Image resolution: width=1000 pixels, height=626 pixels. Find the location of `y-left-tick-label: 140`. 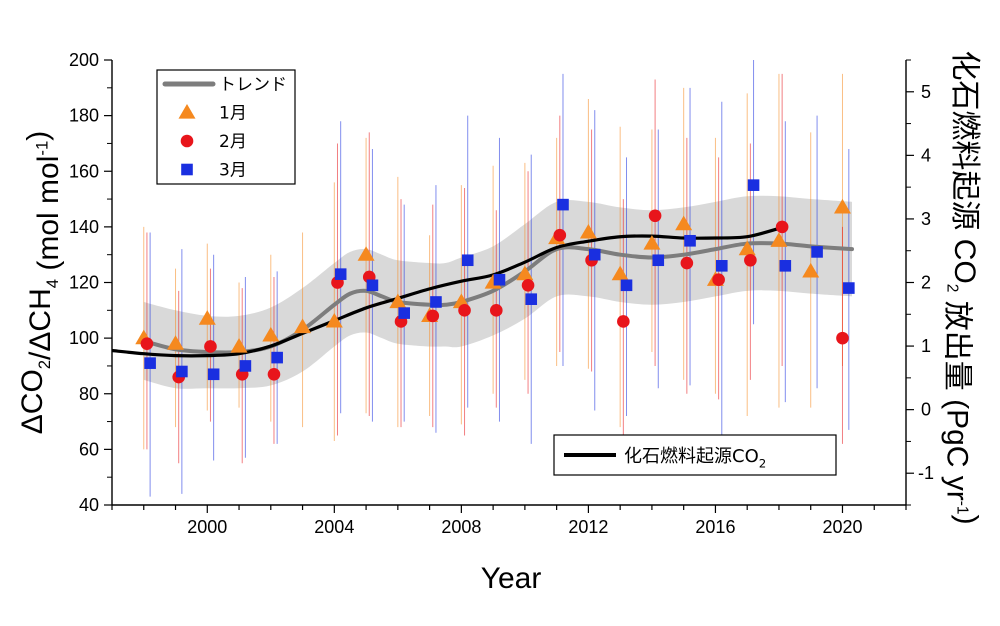

y-left-tick-label: 140 is located at coordinates (84, 227).